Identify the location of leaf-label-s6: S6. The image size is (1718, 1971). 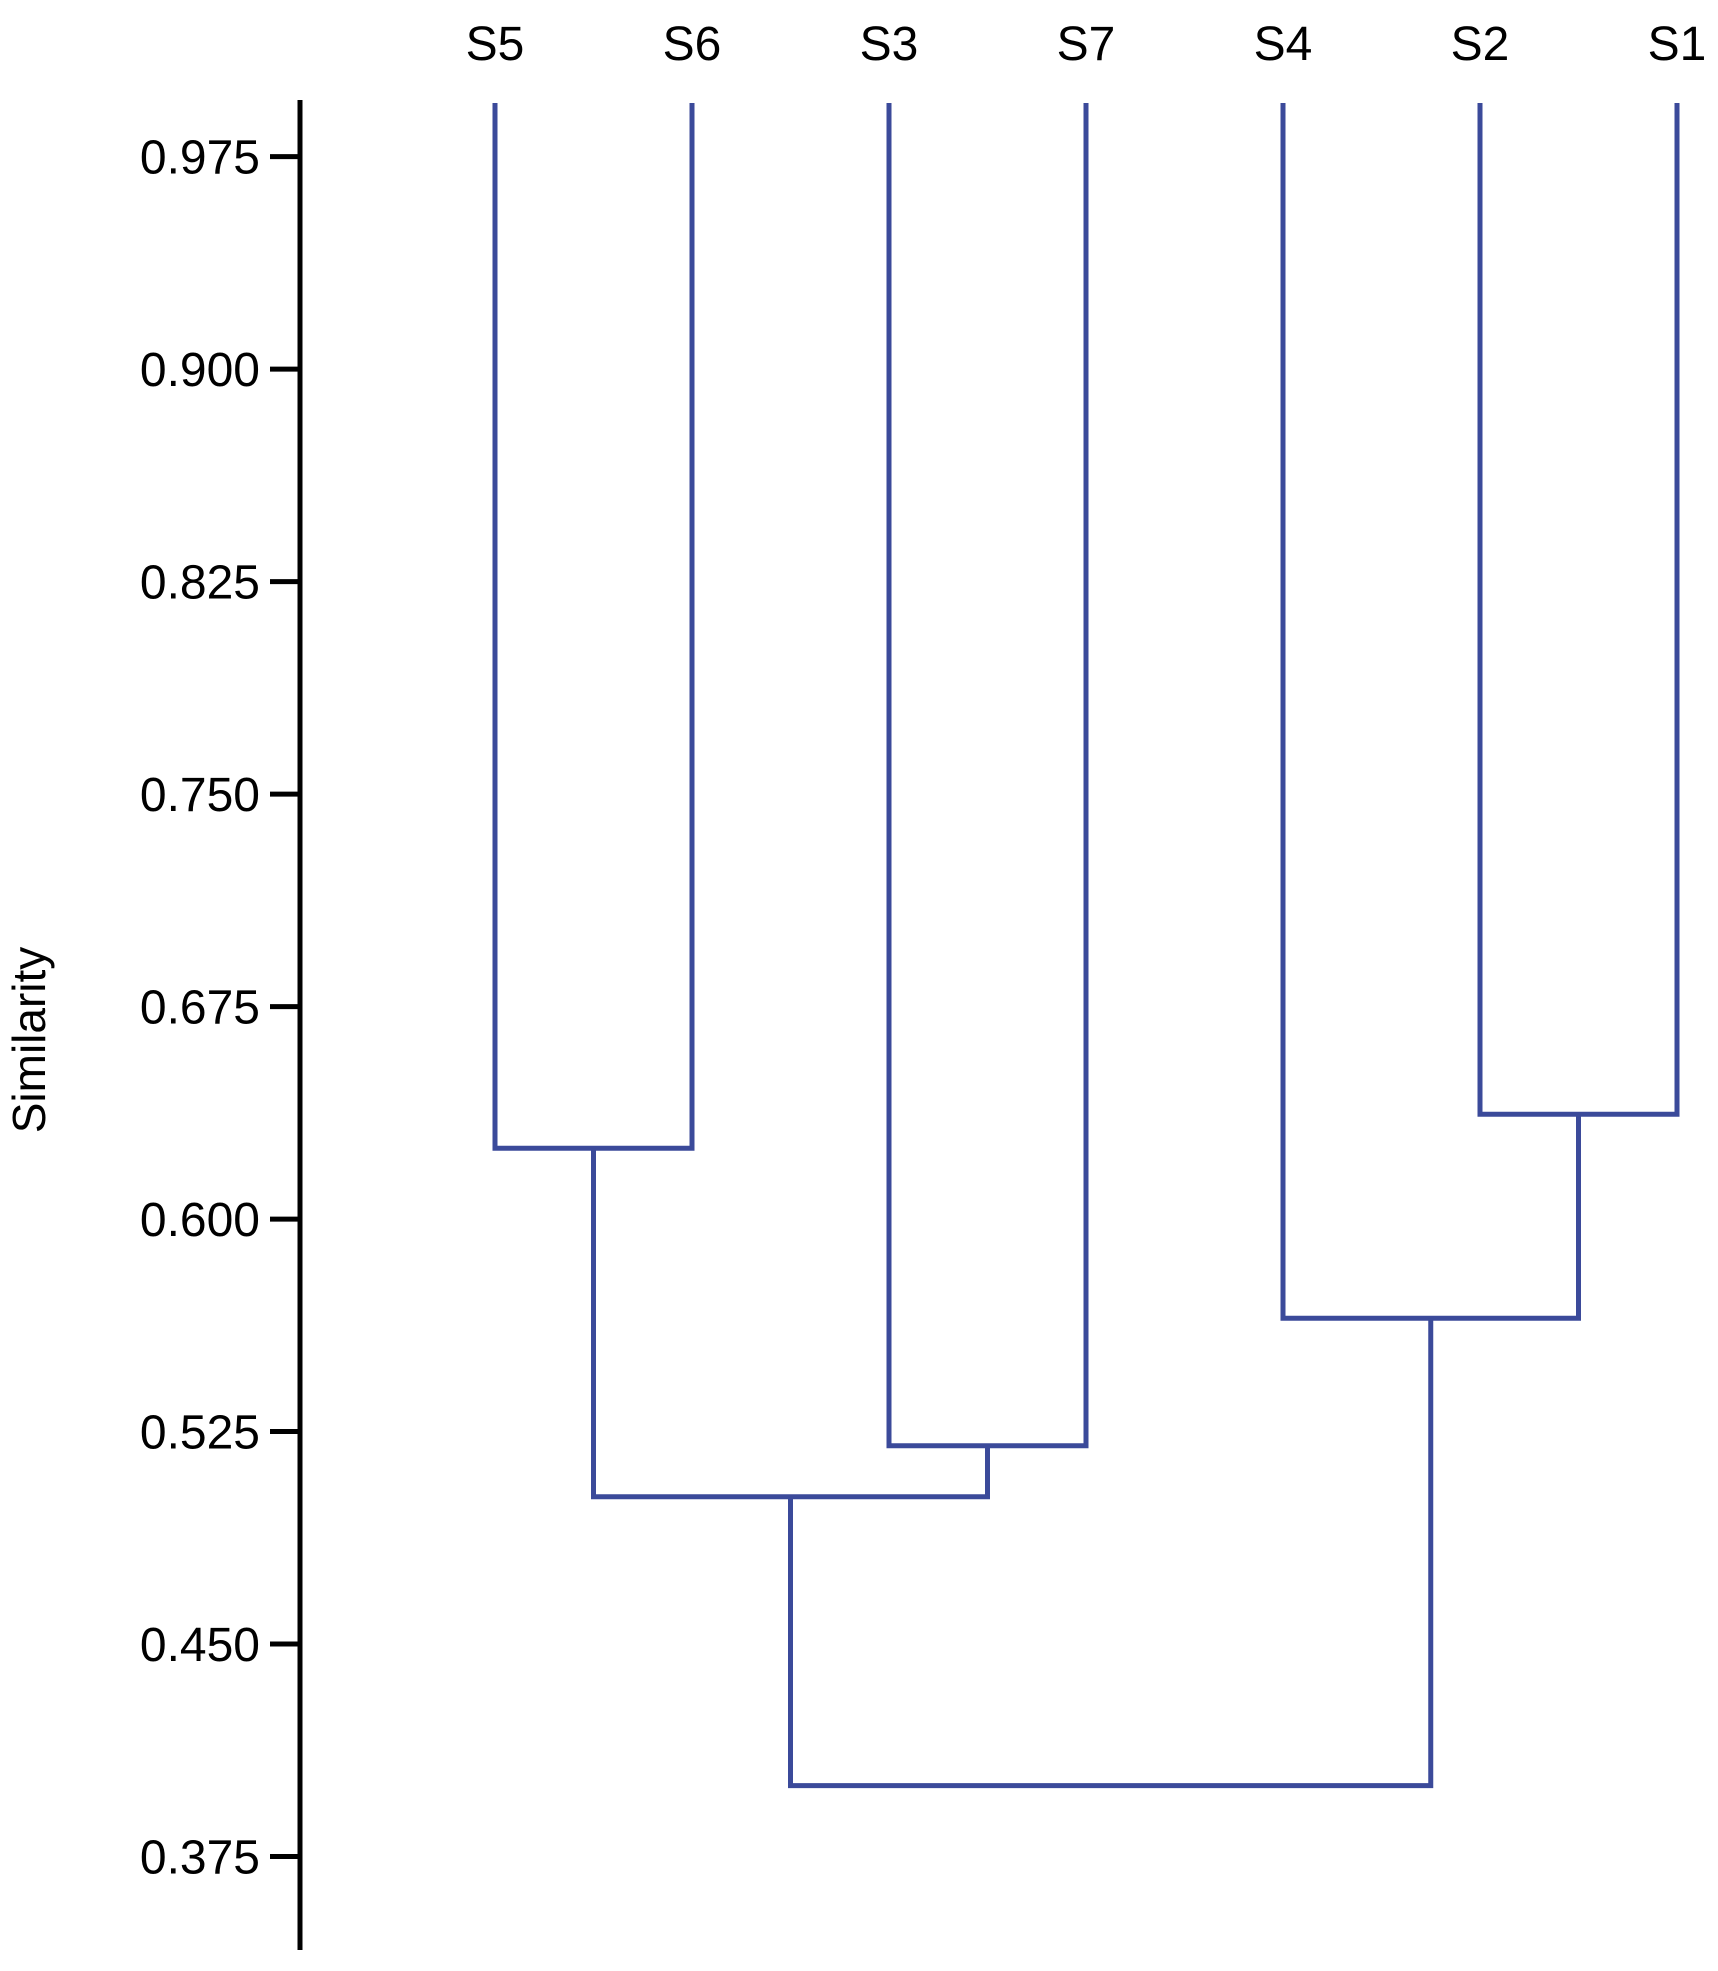
(692, 44).